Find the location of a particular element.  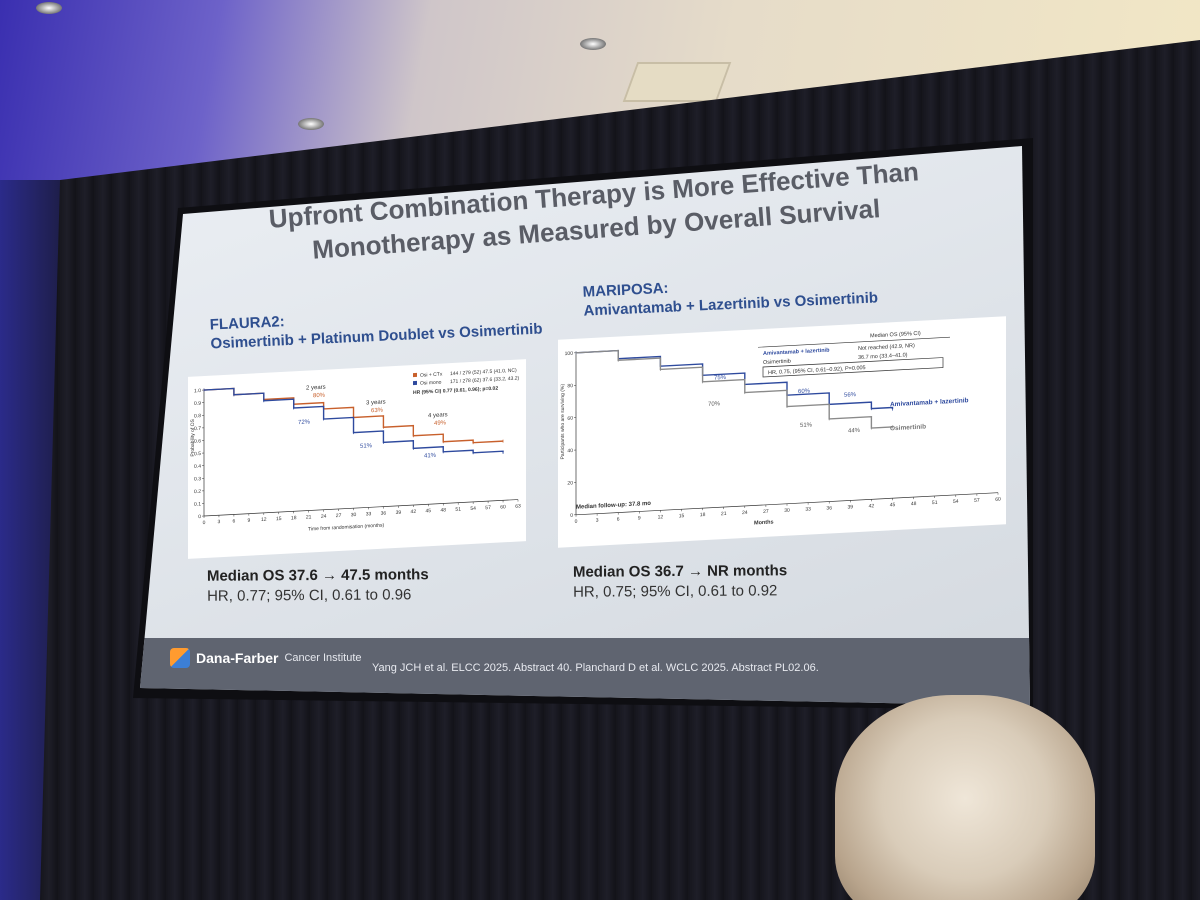

flaura2-y-tick-label: 0.8 is located at coordinates (197, 416).